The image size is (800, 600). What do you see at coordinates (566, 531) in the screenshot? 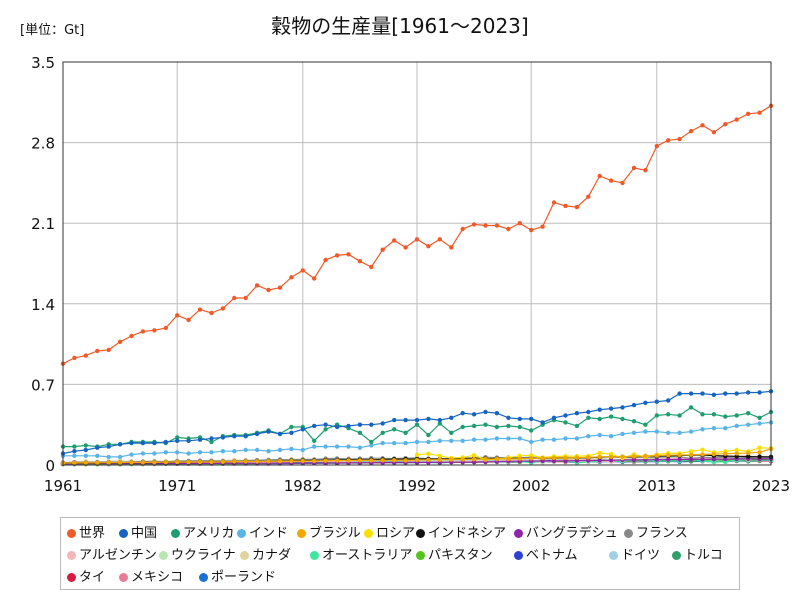
I see `legend-item: バングラデシュ` at bounding box center [566, 531].